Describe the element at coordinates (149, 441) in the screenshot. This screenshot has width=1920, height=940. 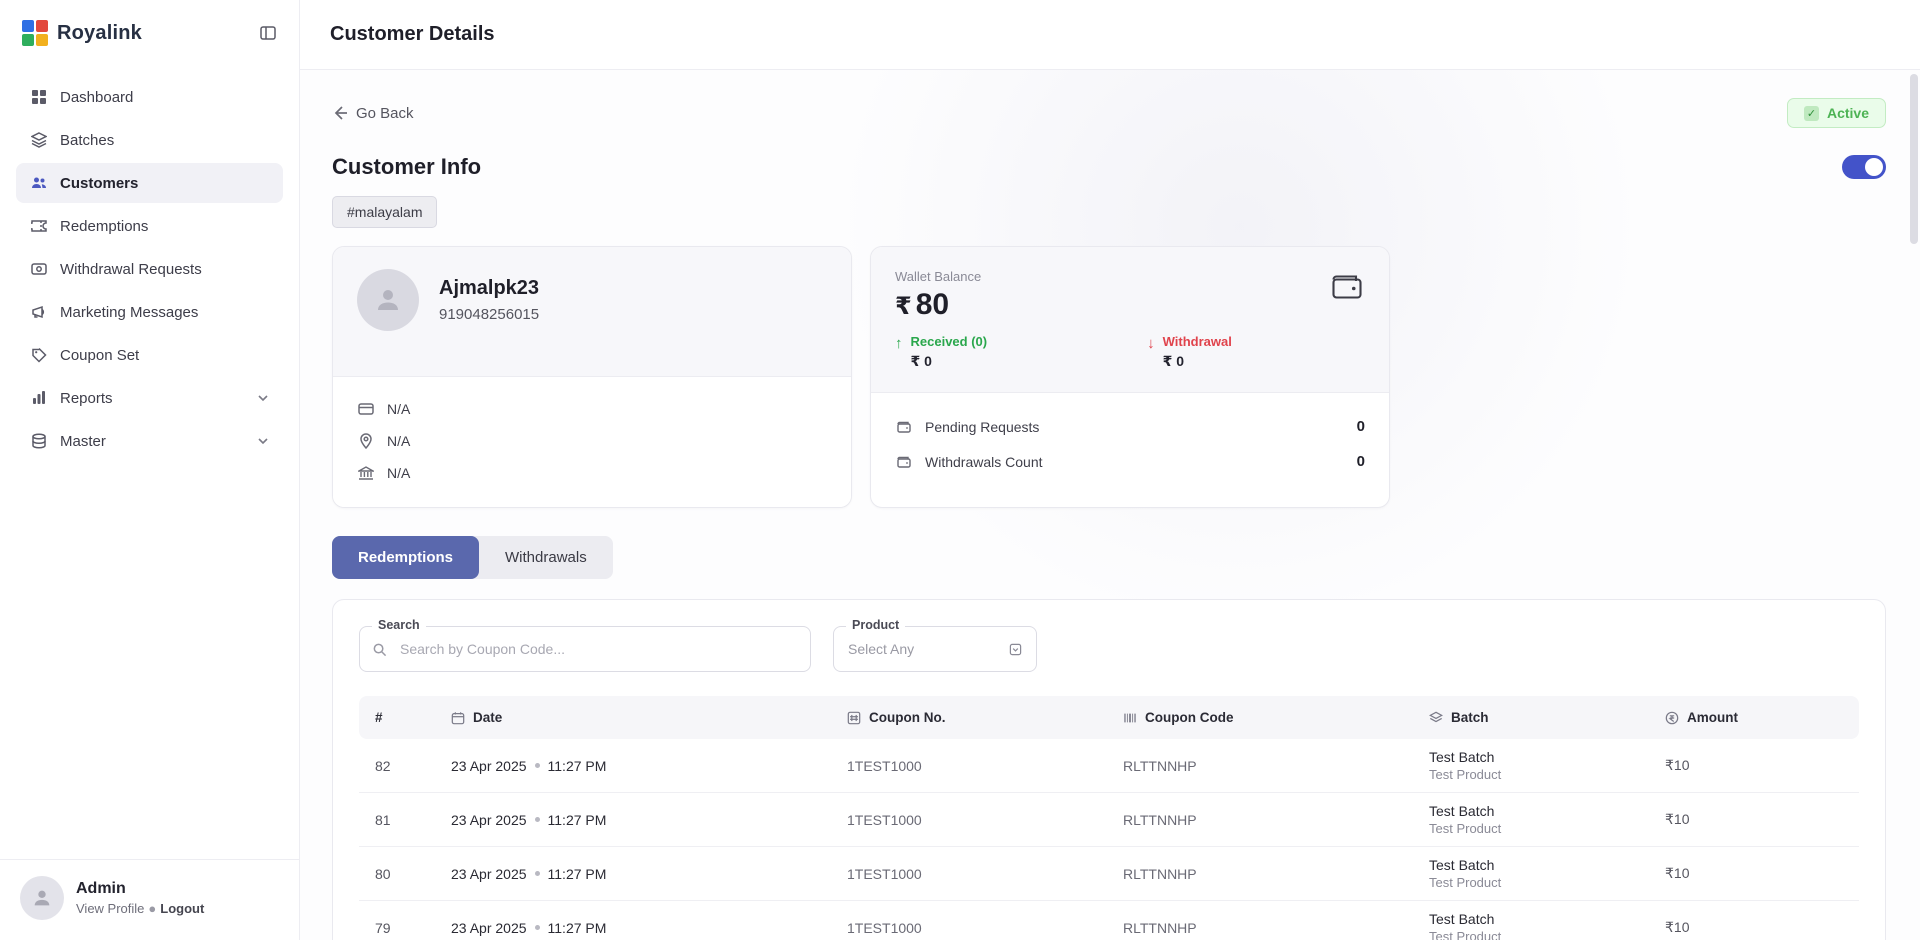
I see `sidebar-item-master: Master` at that location.